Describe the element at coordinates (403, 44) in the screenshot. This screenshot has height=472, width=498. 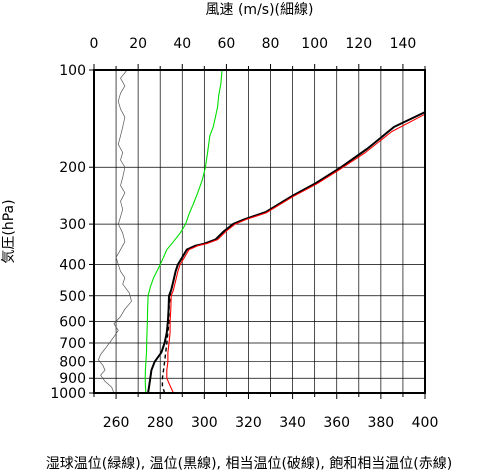
I see `top-tick-label: 140` at that location.